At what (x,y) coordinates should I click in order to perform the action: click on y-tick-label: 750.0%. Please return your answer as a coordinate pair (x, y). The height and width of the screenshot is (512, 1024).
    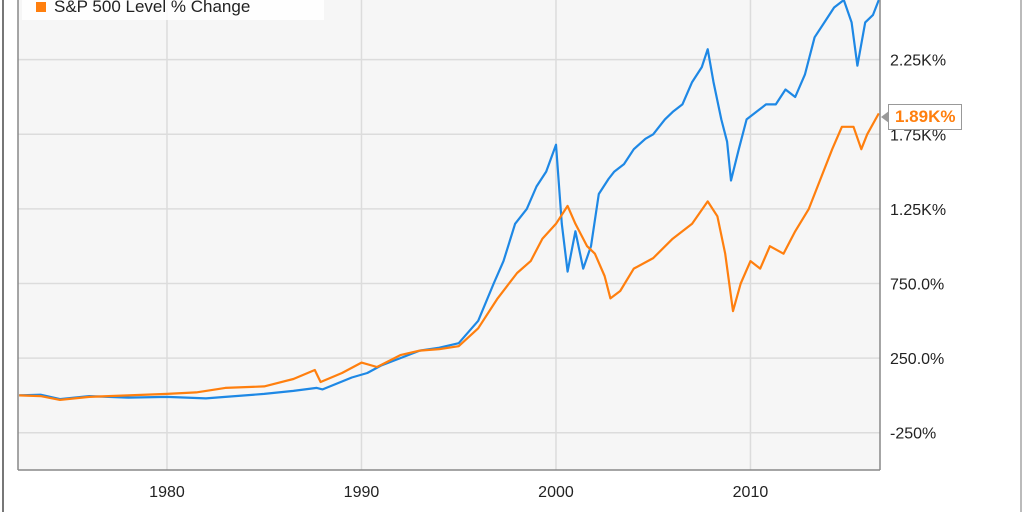
    Looking at the image, I should click on (917, 284).